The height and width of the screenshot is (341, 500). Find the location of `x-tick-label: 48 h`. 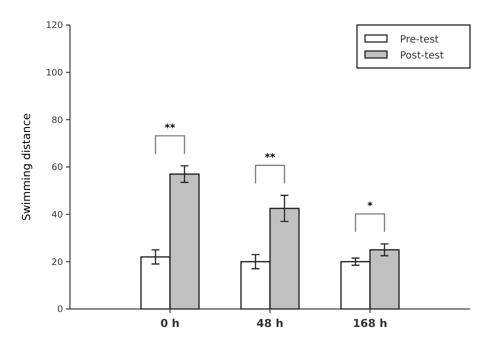

x-tick-label: 48 h is located at coordinates (270, 323).